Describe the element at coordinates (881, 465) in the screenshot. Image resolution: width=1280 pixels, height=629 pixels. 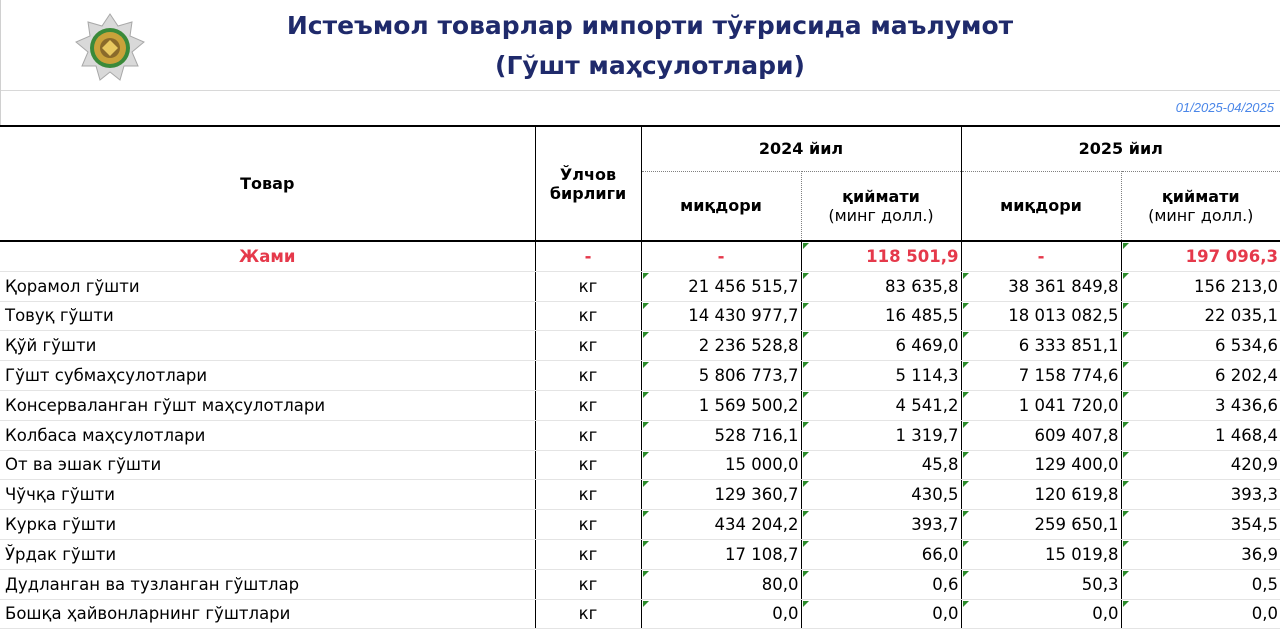
I see `row-value-2024: 45,8` at that location.